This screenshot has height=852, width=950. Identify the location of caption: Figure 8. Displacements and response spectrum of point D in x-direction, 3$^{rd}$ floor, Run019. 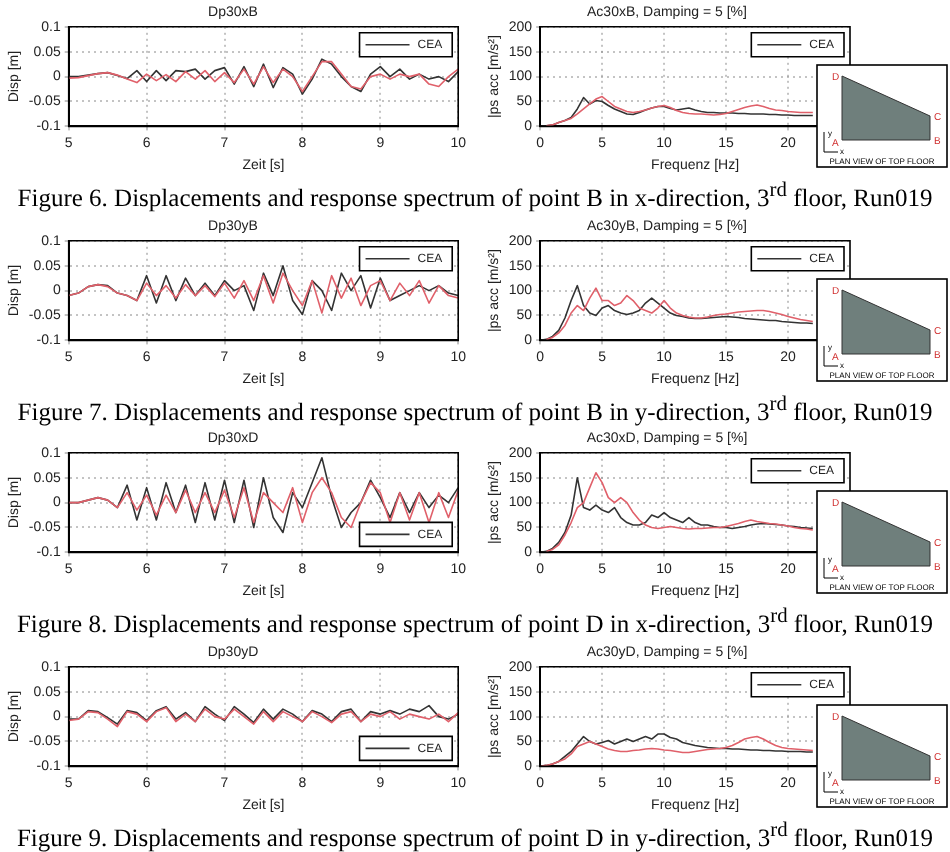
(475, 622).